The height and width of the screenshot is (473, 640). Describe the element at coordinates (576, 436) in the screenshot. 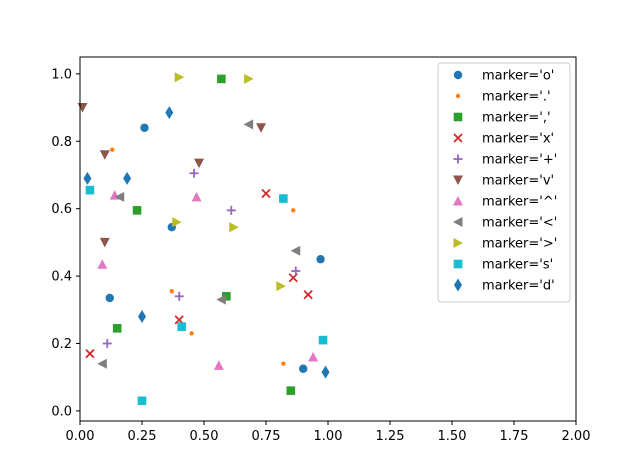

I see `x-tick-label: 2.00` at that location.